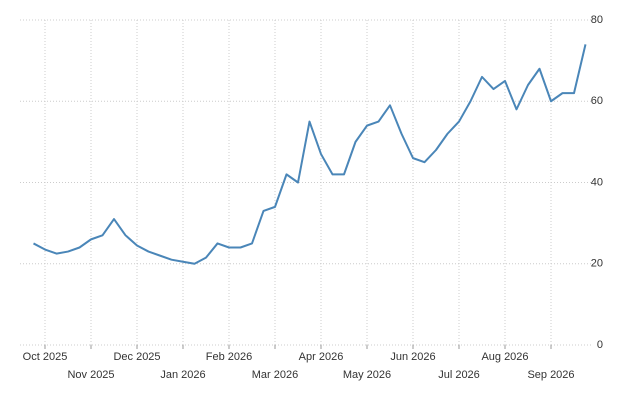 Image resolution: width=640 pixels, height=400 pixels. What do you see at coordinates (597, 182) in the screenshot?
I see `y-tick-label: 40` at bounding box center [597, 182].